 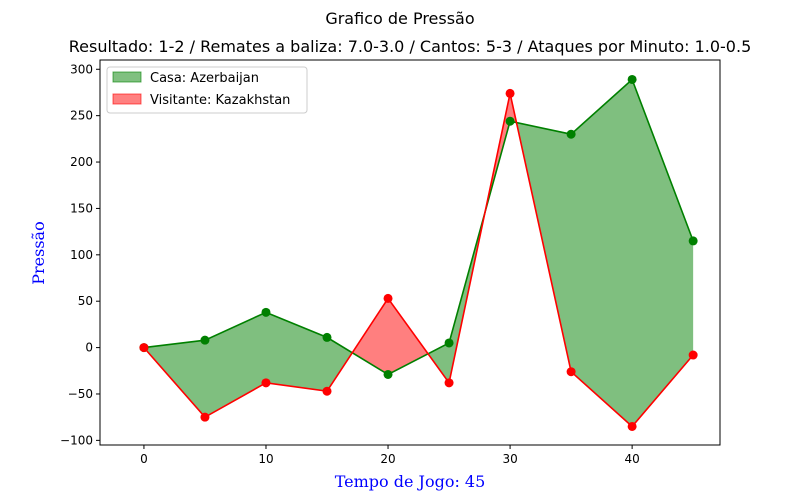 I want to click on legend-label-home: Casa: Azerbaijan, so click(x=204, y=78).